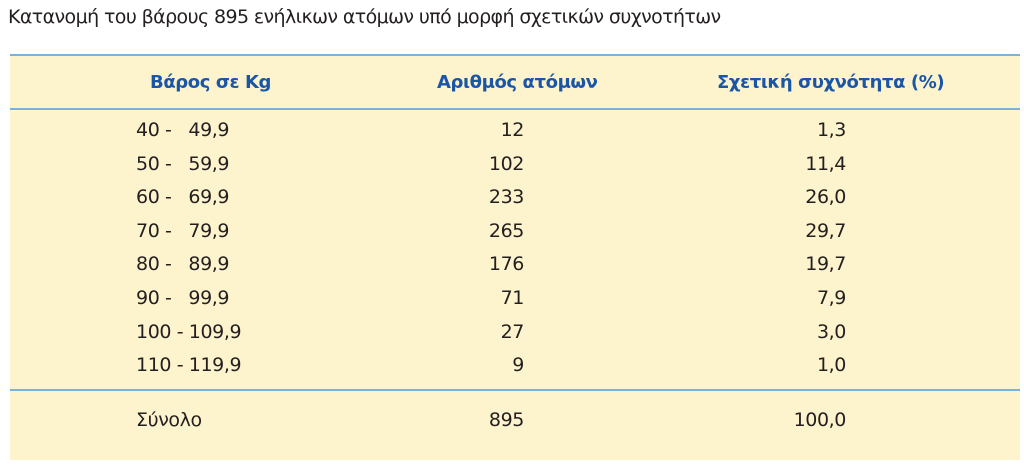 Image resolution: width=1024 pixels, height=468 pixels. I want to click on header-weight: Βάρος σε Kg, so click(211, 82).